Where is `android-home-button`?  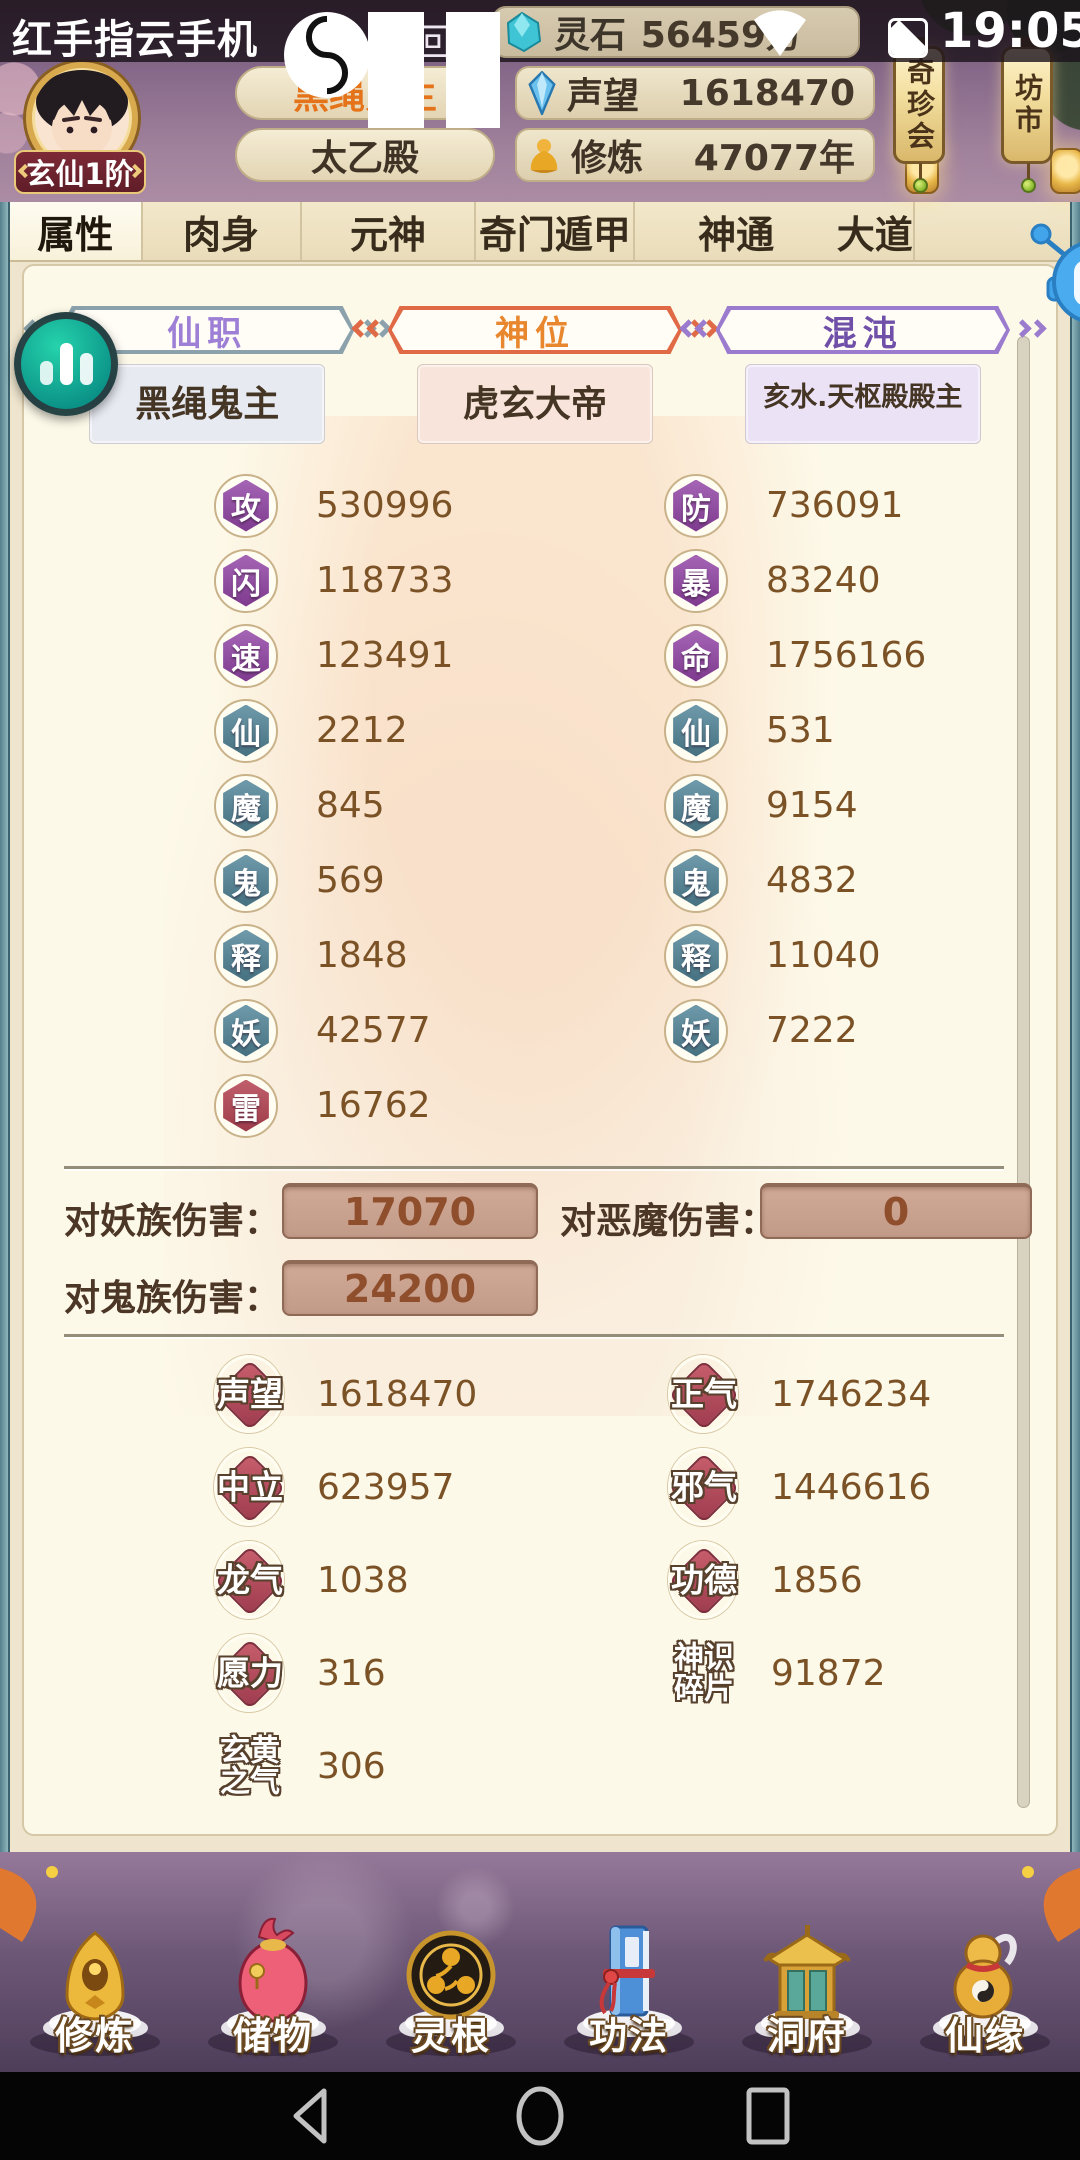
android-home-button is located at coordinates (540, 2118).